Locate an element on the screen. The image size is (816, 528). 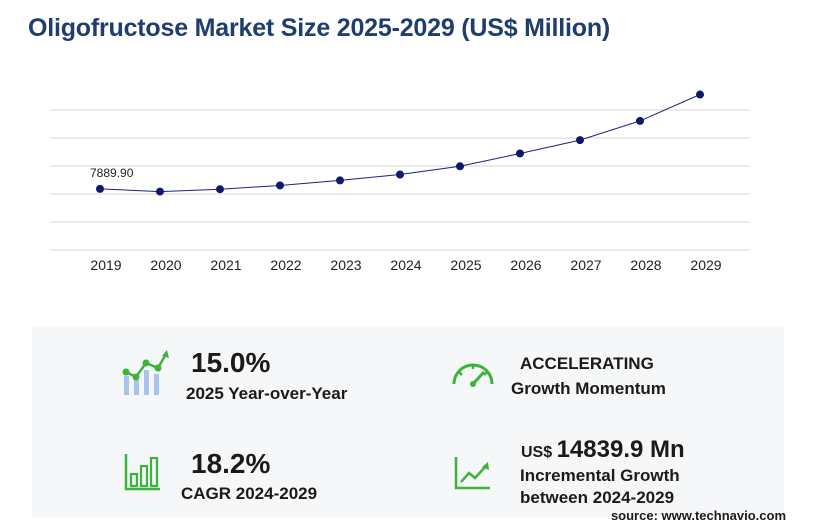
x-tick-2021: 2021 is located at coordinates (225, 265).